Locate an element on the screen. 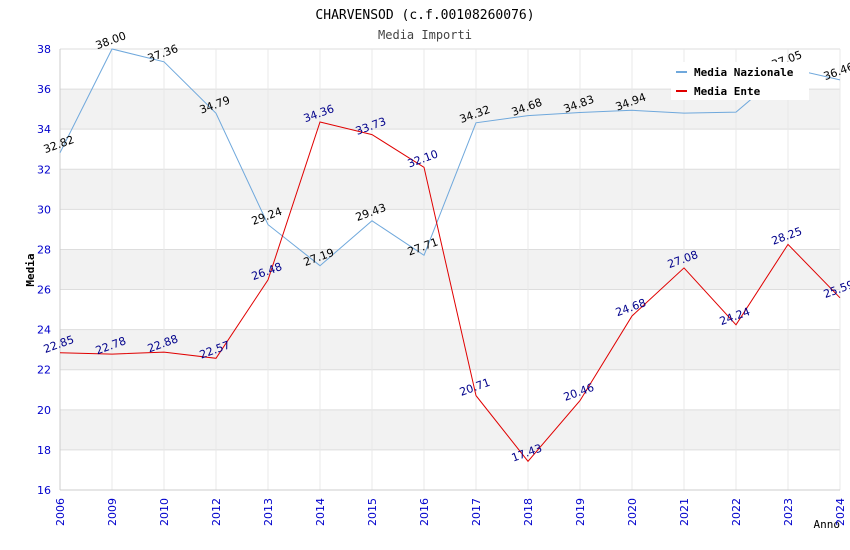  x-tick-label: 2021 is located at coordinates (684, 512).